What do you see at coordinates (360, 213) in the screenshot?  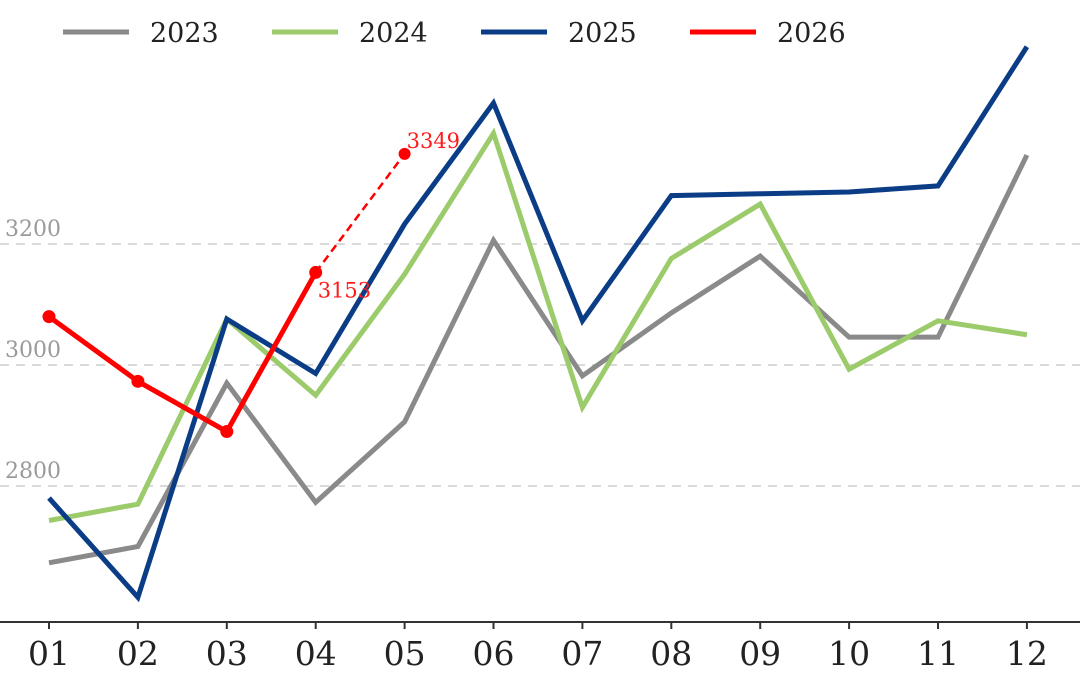 I see `series-2026-projection-line` at bounding box center [360, 213].